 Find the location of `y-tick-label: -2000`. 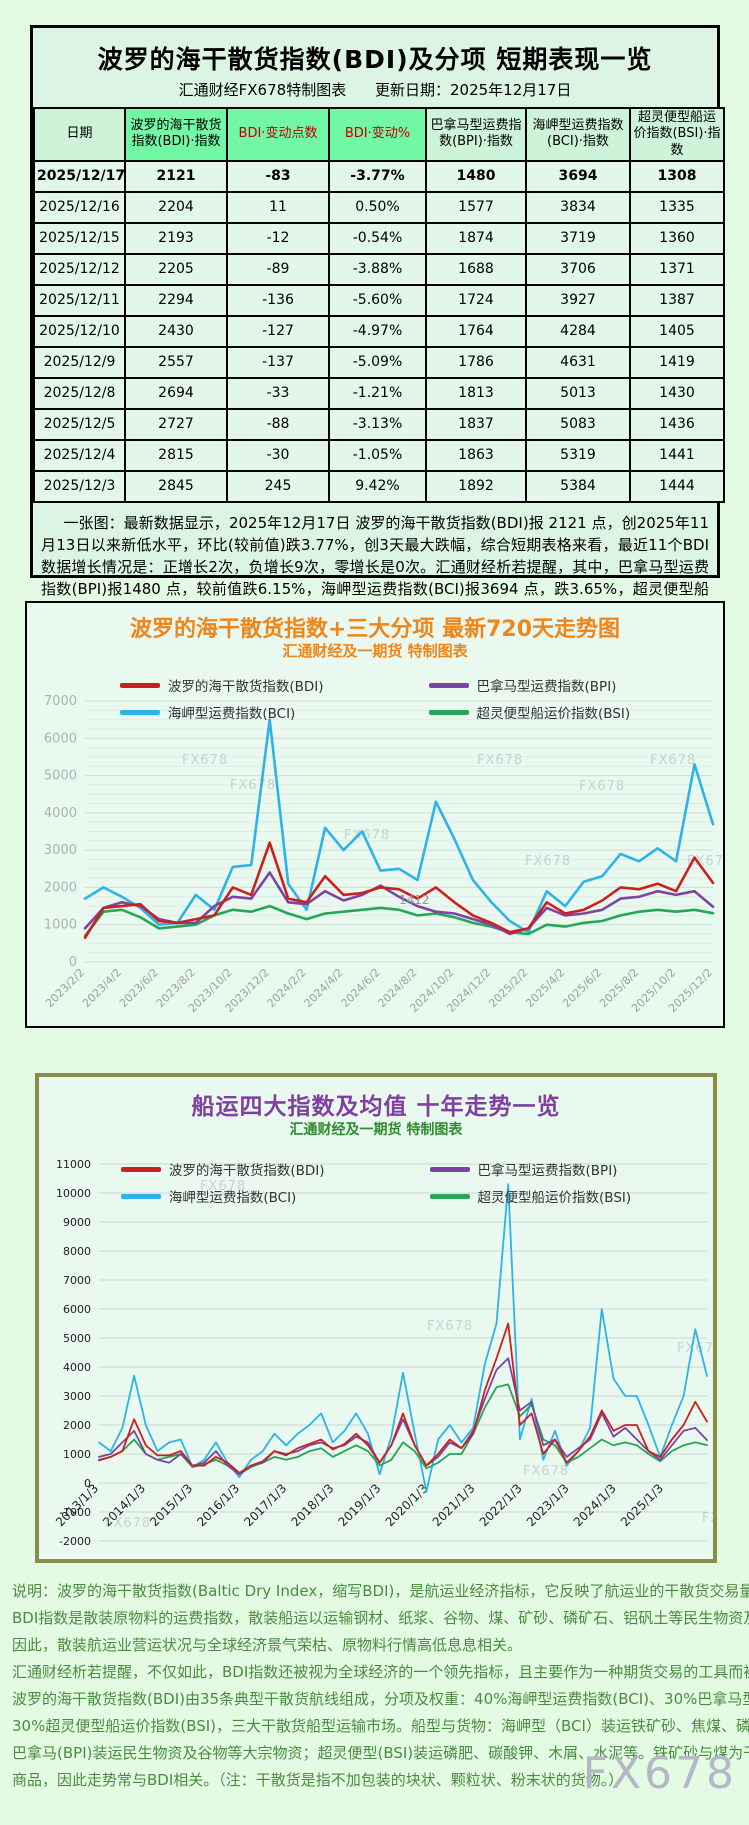

y-tick-label: -2000 is located at coordinates (75, 1541).